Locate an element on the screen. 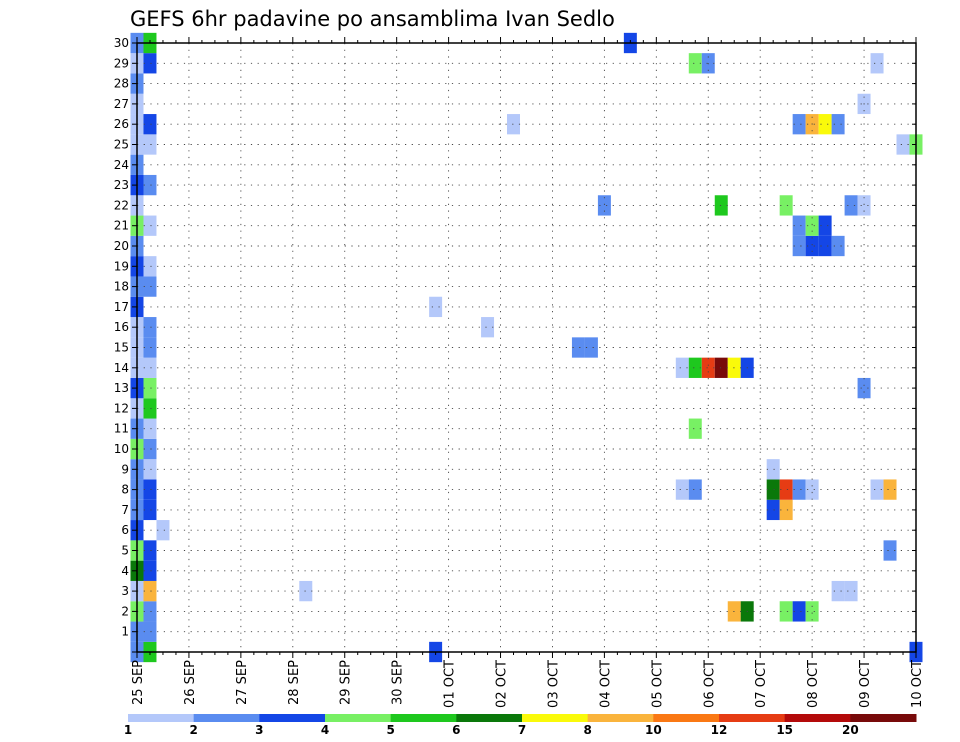 This screenshot has width=960, height=742. y-tick-label: 29 is located at coordinates (121, 63).